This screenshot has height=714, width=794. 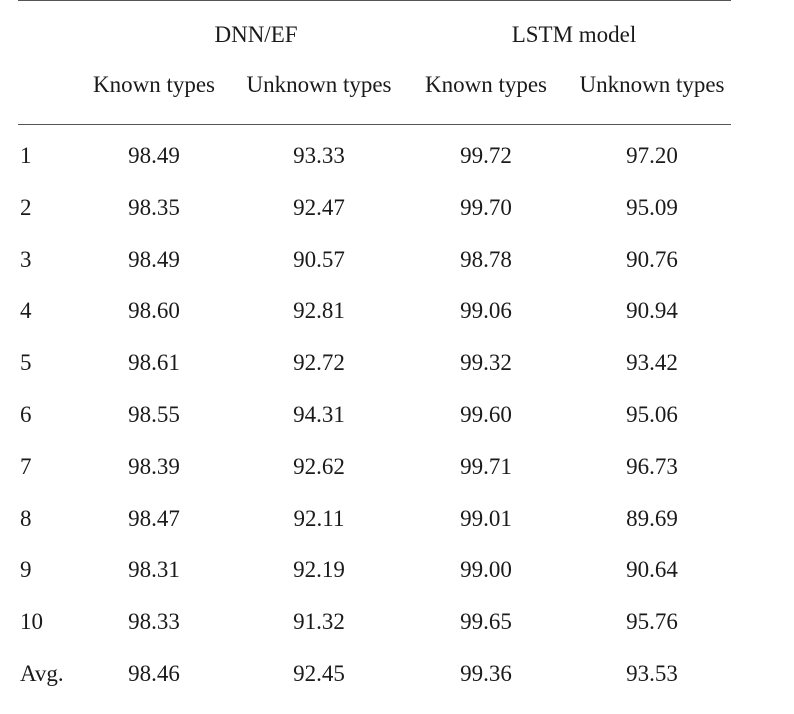 What do you see at coordinates (652, 570) in the screenshot?
I see `table-cell: 90.64` at bounding box center [652, 570].